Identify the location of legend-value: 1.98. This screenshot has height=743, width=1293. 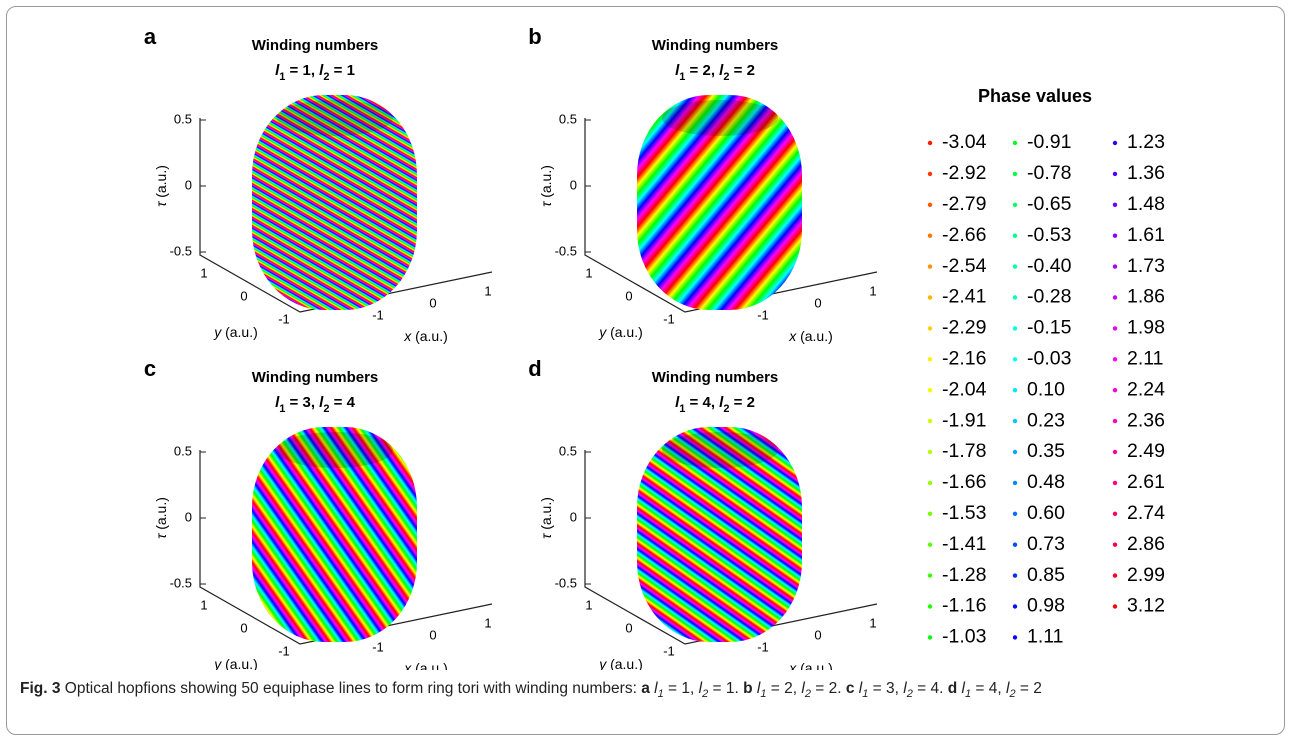
(1146, 328).